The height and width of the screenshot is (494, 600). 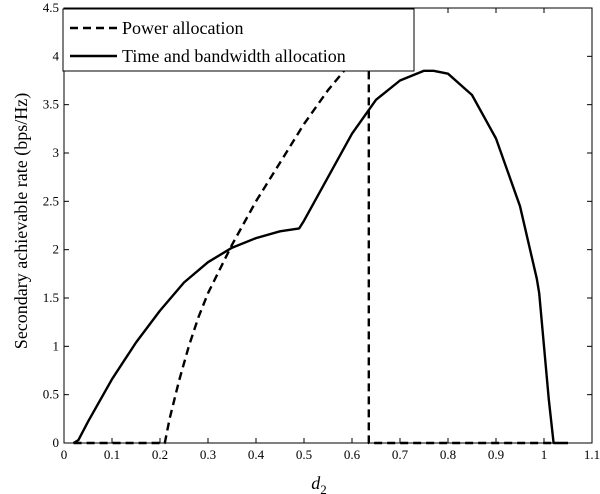 What do you see at coordinates (496, 454) in the screenshot?
I see `x-tick-label: 0.9` at bounding box center [496, 454].